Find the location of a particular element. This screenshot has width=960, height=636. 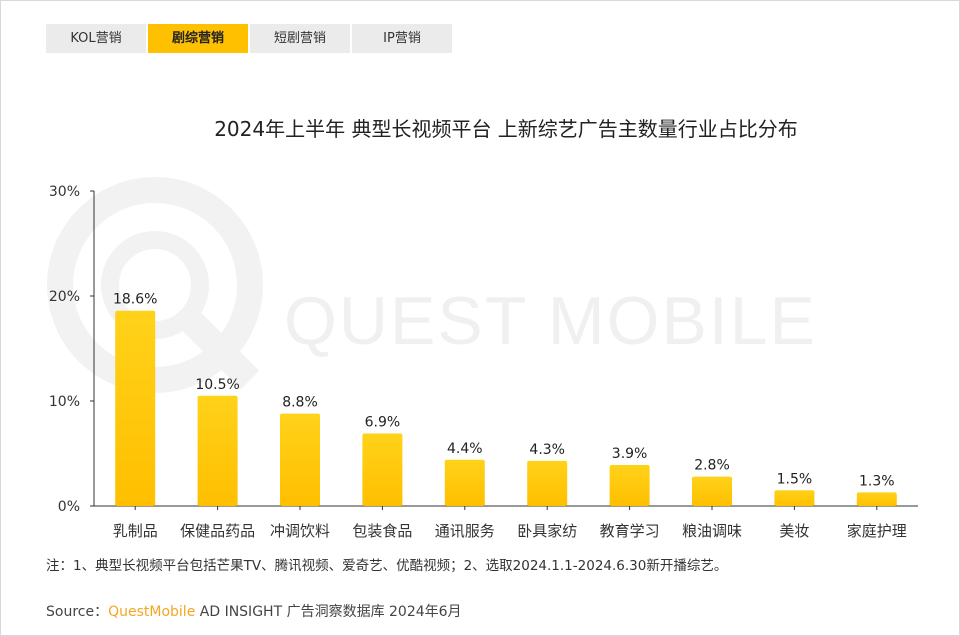

source-suffix: AD INSIGHT 广告洞察数据库 2024年6月 is located at coordinates (328, 612).